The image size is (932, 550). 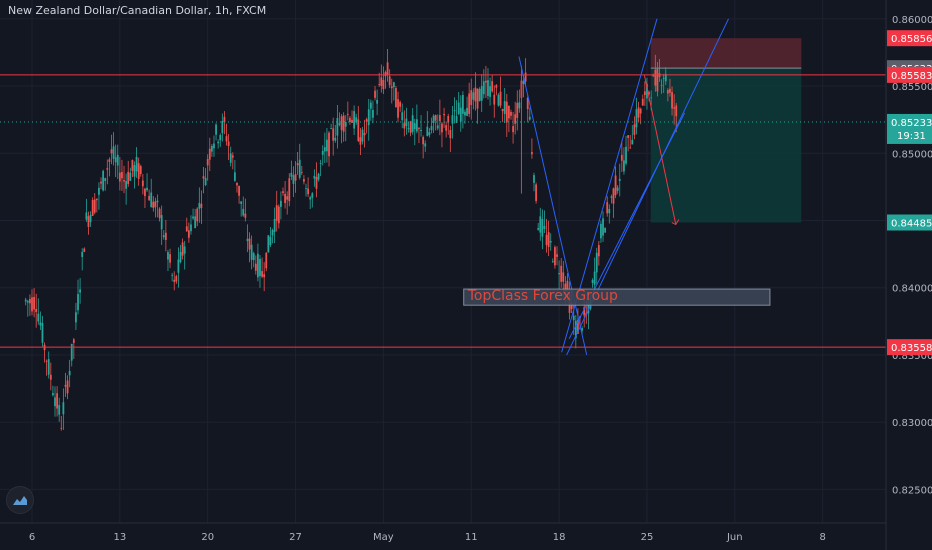 I want to click on tradingview-logo-icon, so click(x=20, y=500).